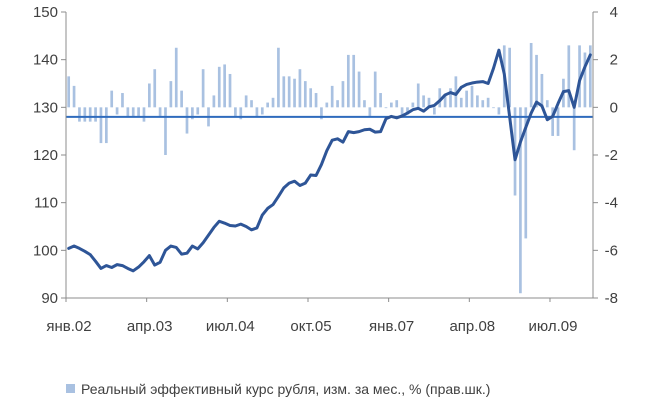  I want to click on x-tick-label: янв.07, so click(391, 326).